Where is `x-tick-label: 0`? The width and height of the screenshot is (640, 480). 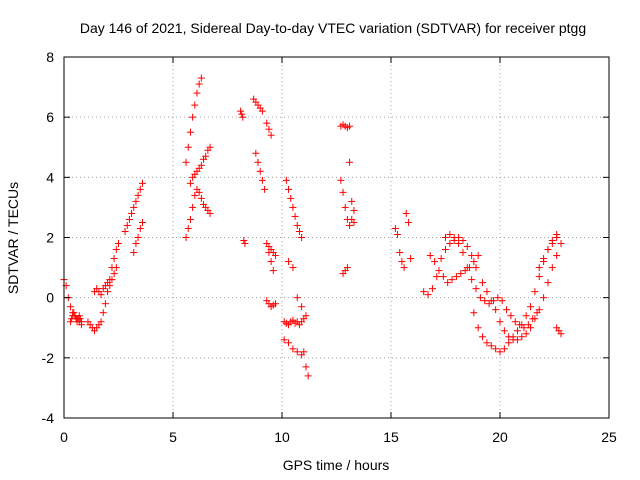
x-tick-label: 0 is located at coordinates (64, 437).